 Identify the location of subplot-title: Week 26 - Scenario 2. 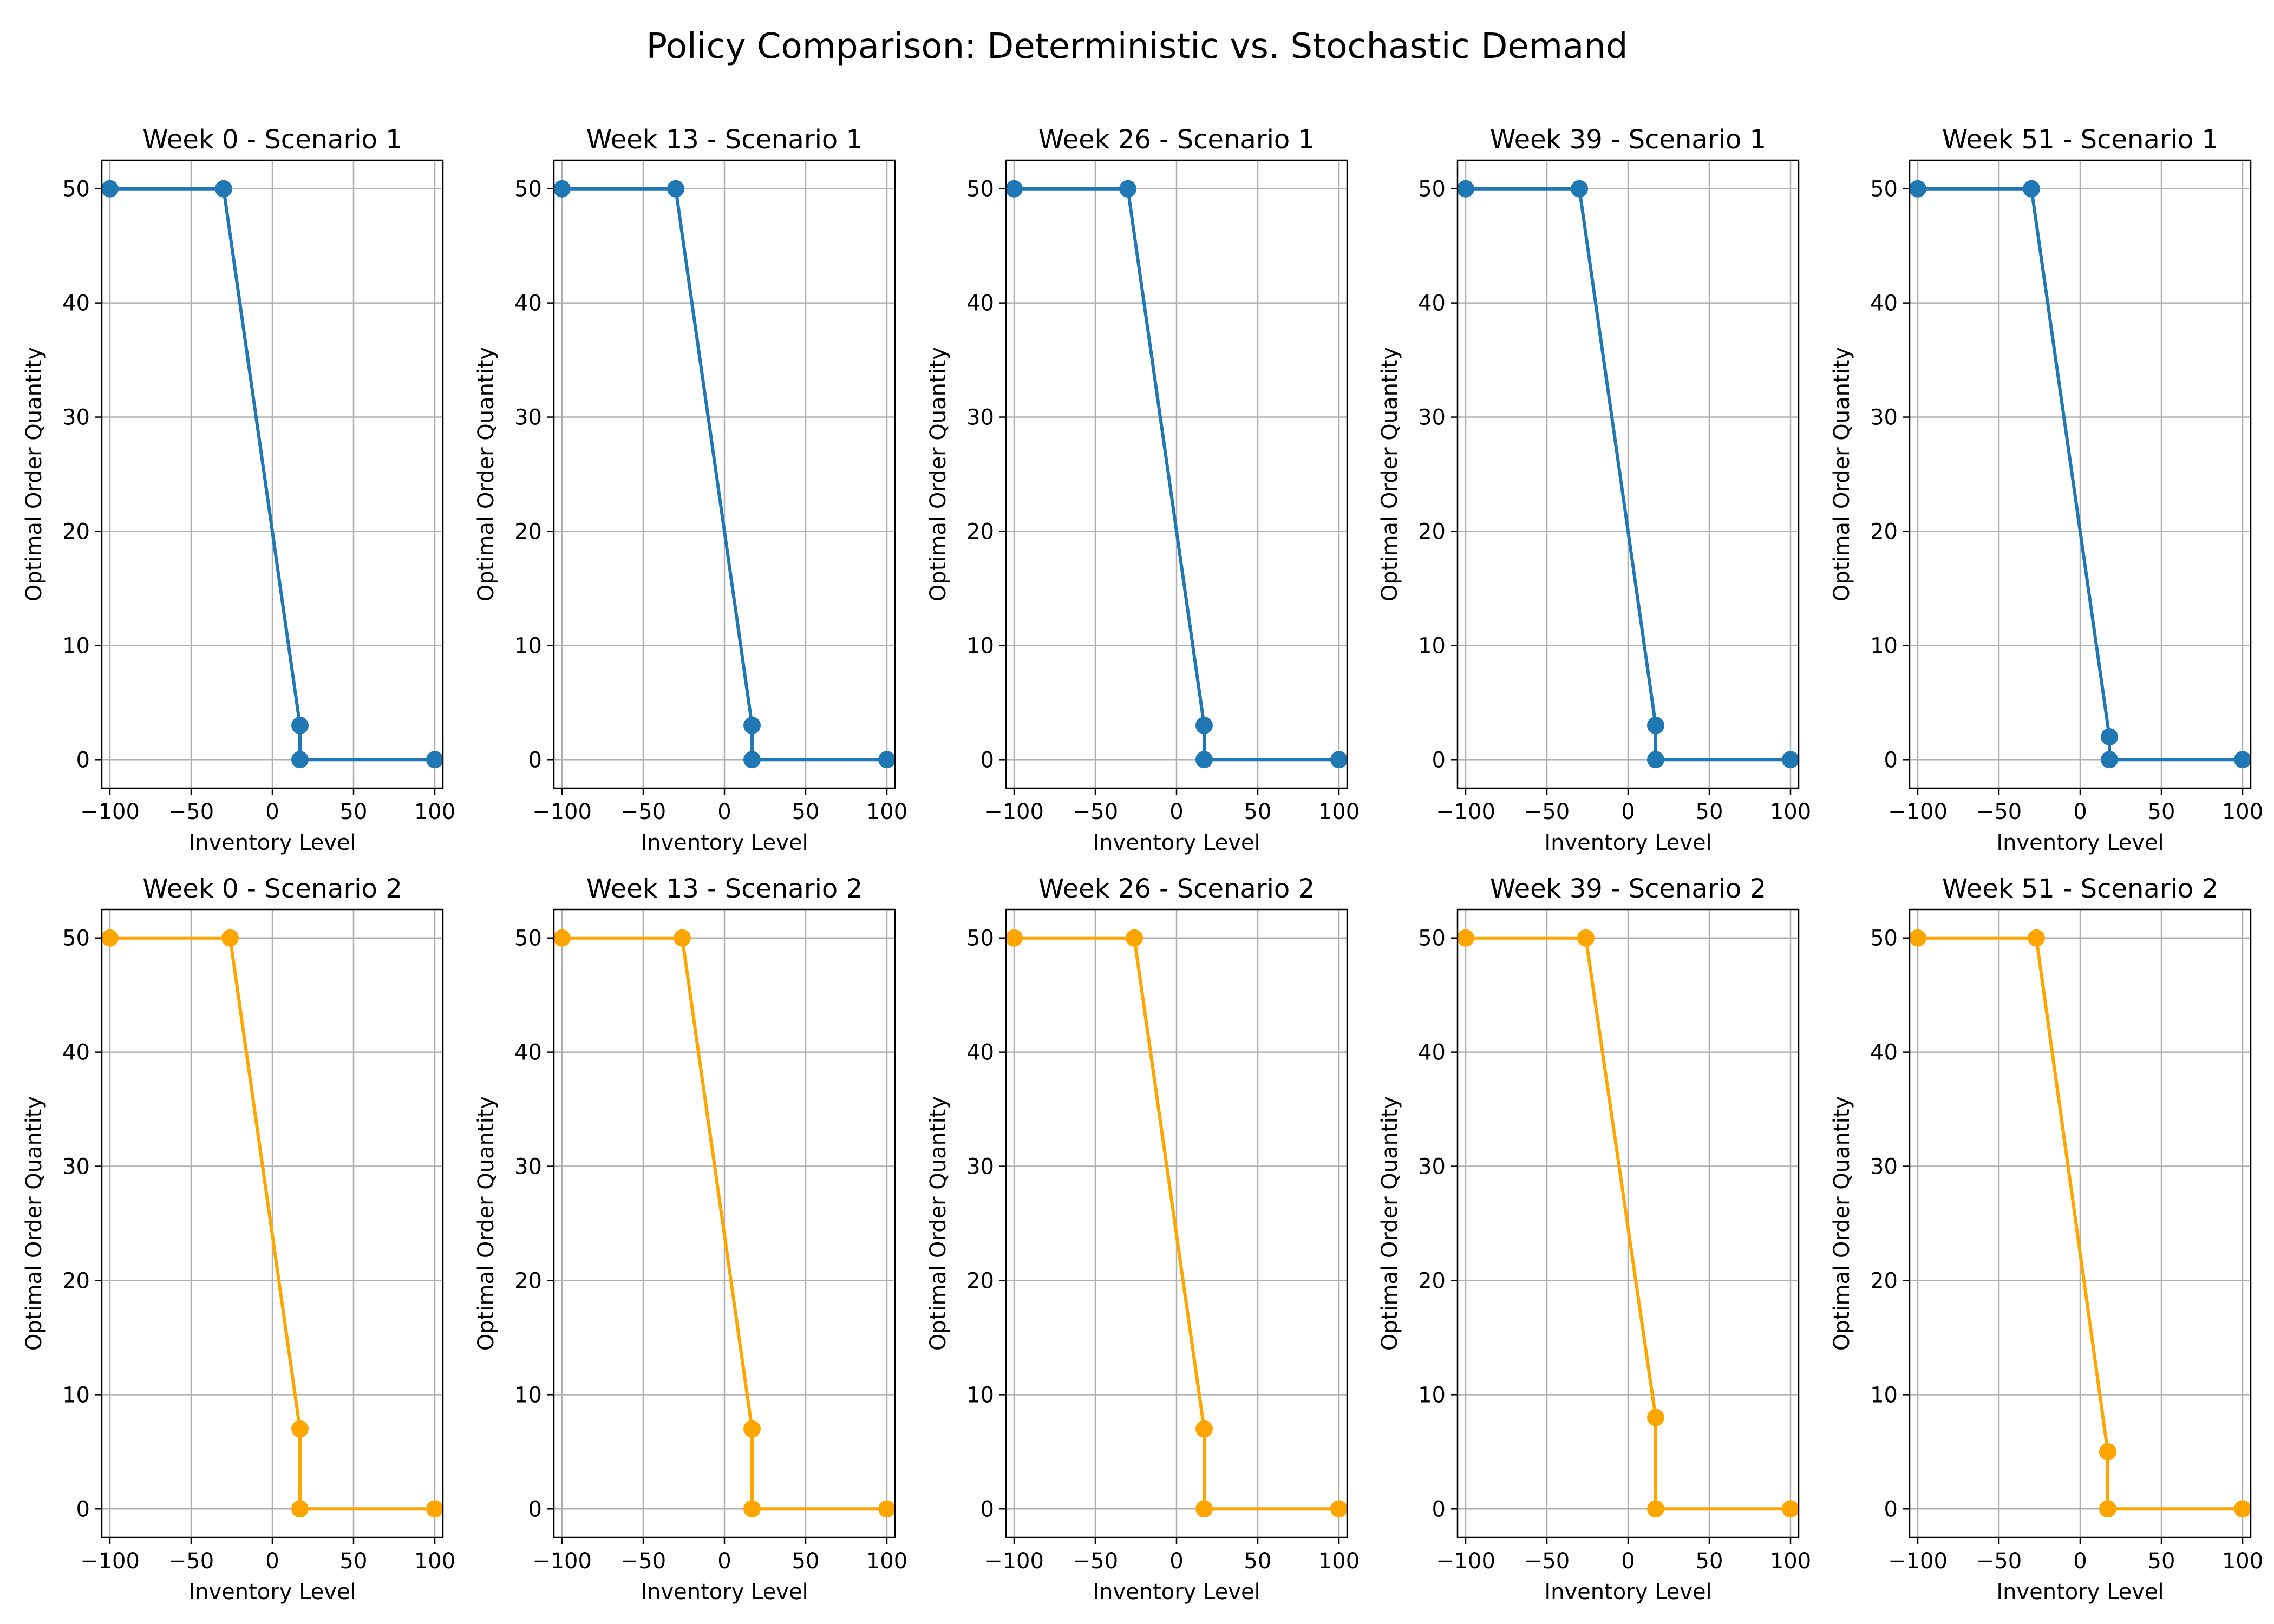
(1177, 889).